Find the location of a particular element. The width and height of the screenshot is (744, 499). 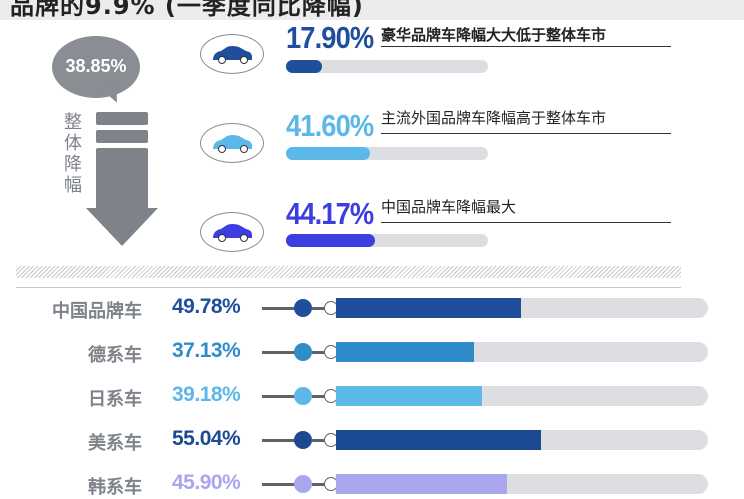

highlight-text: 豪华品牌车降幅大大低于整体车市 is located at coordinates (494, 35).